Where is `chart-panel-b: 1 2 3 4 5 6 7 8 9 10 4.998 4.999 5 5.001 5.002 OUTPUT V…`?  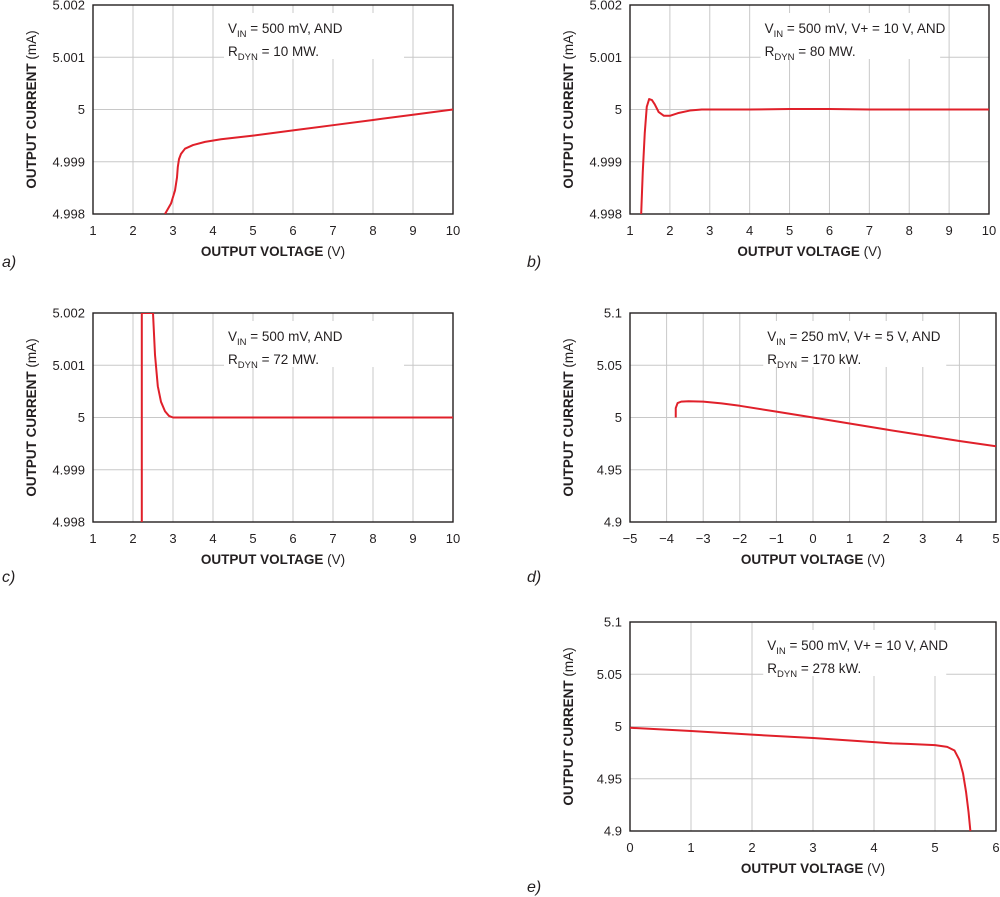
chart-panel-b: 1 2 3 4 5 6 7 8 9 10 4.998 4.999 5 5.001 5.002 OUTPUT V… is located at coordinates (761, 135).